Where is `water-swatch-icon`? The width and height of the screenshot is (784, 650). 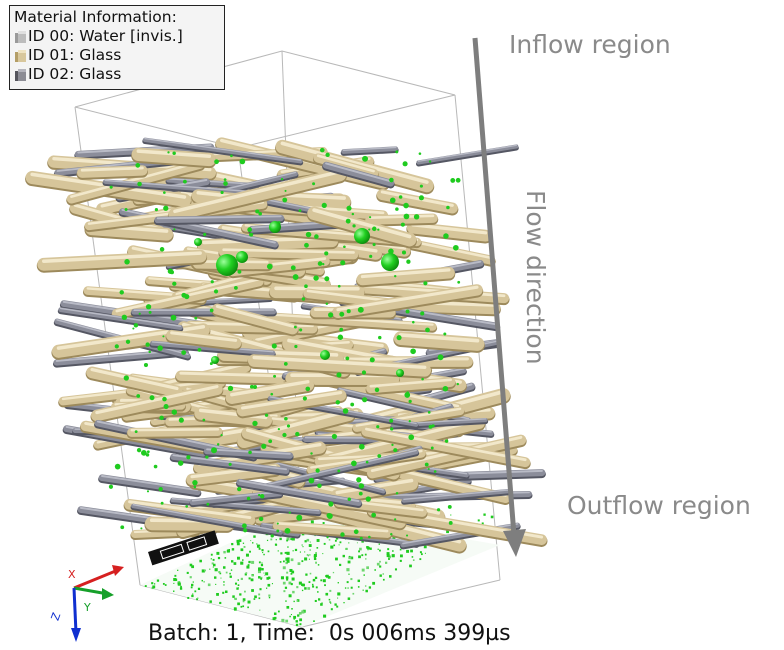 water-swatch-icon is located at coordinates (20, 36).